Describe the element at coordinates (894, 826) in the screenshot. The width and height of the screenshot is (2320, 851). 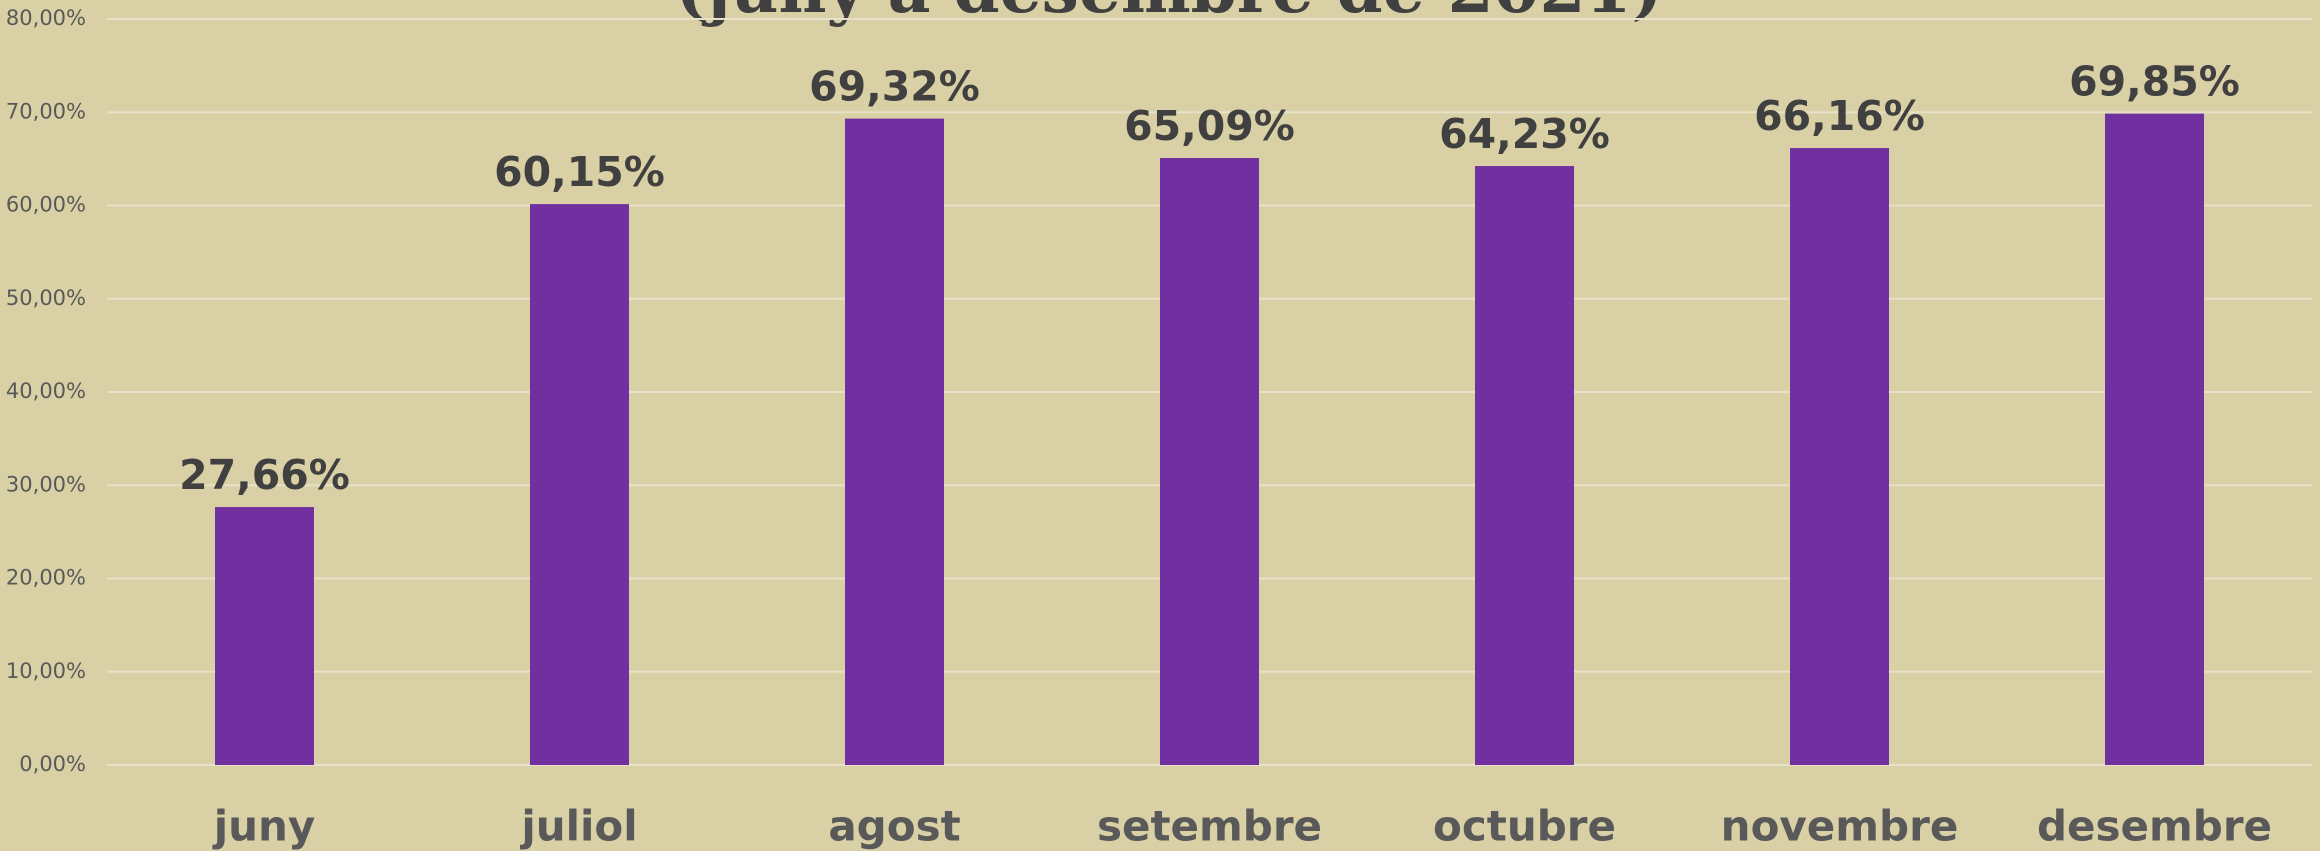
I see `x-tick-label: agost` at that location.